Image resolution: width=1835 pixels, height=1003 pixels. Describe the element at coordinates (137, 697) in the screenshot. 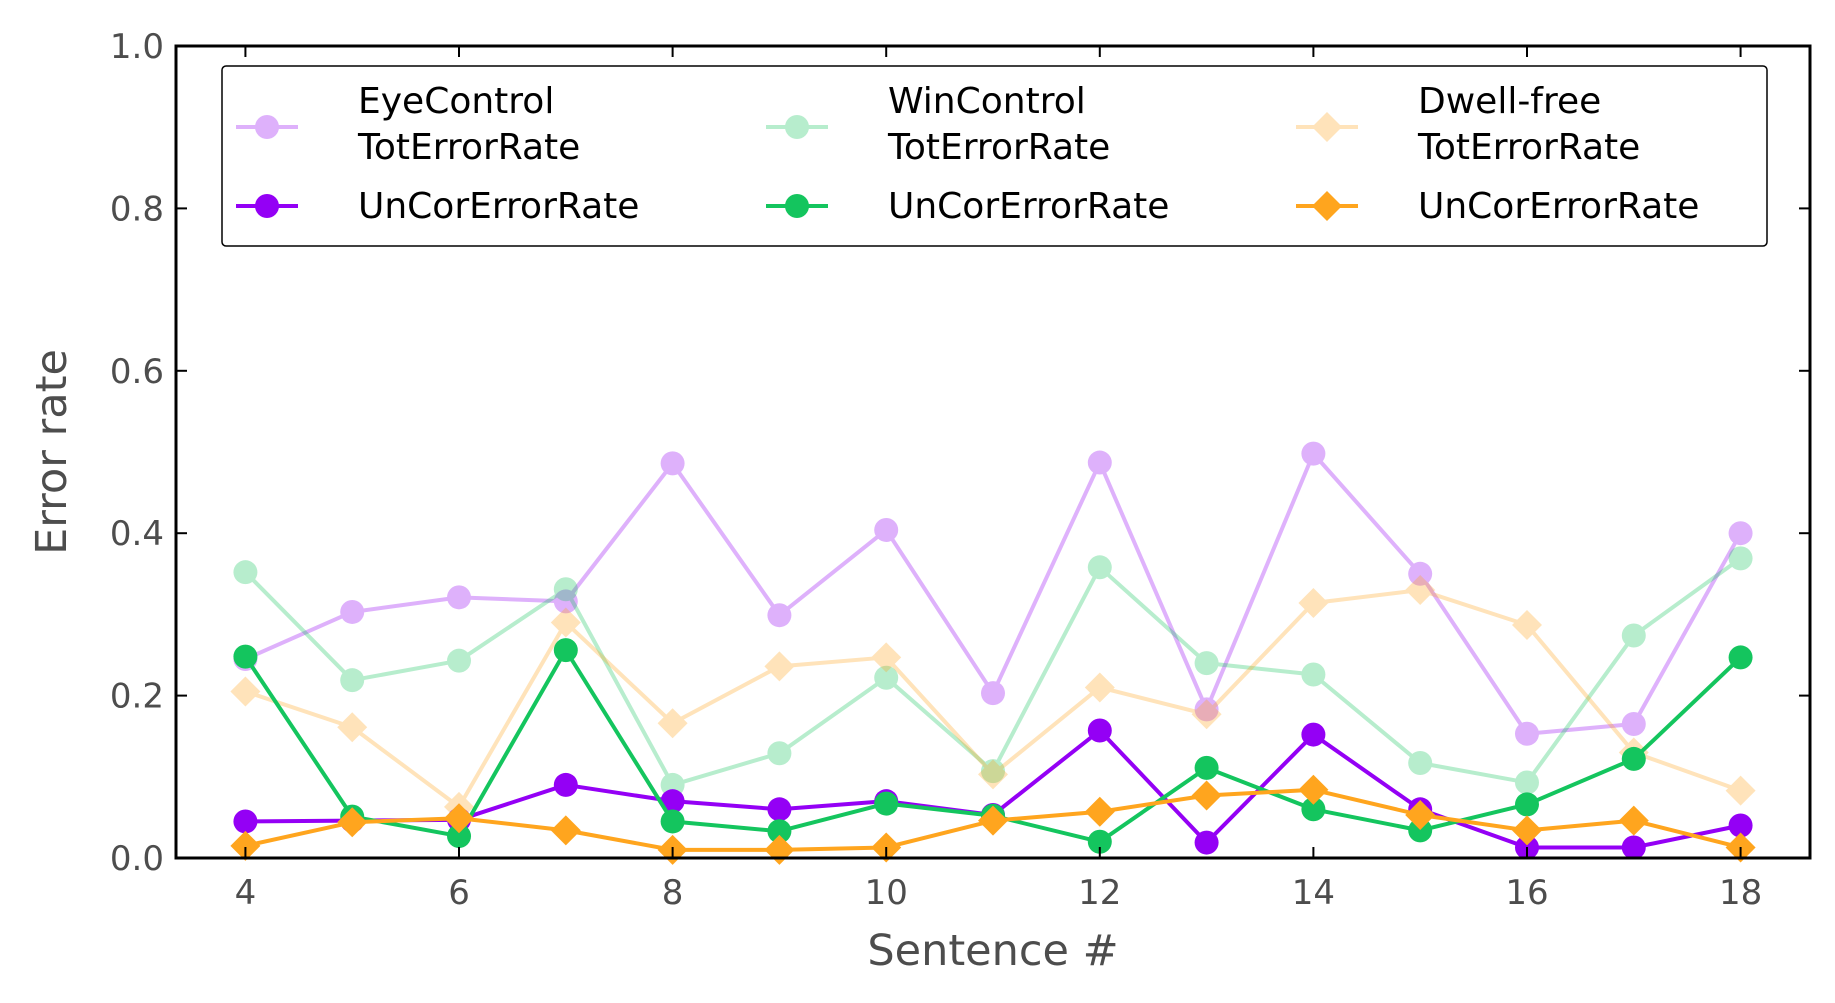

I see `y-tick-label: 0.2` at that location.